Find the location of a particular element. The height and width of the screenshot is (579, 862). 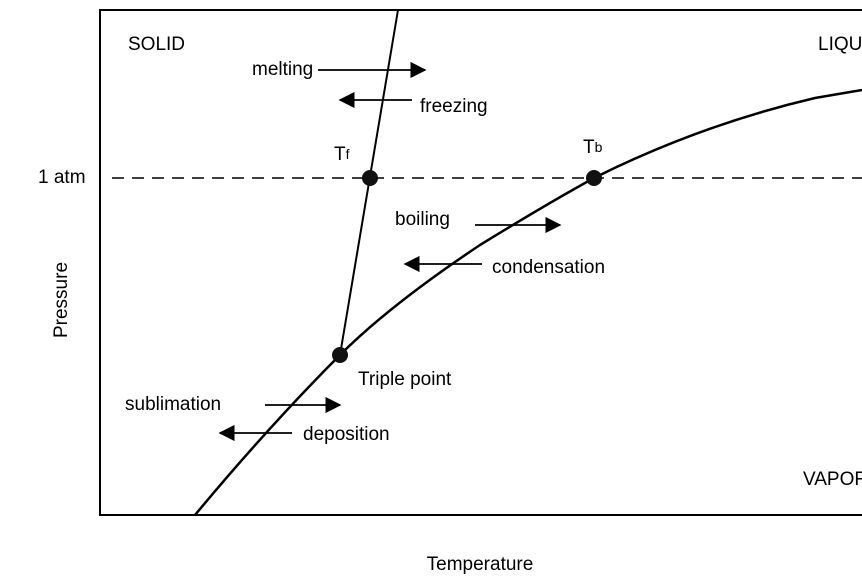

freezing-point-marker is located at coordinates (370, 178).